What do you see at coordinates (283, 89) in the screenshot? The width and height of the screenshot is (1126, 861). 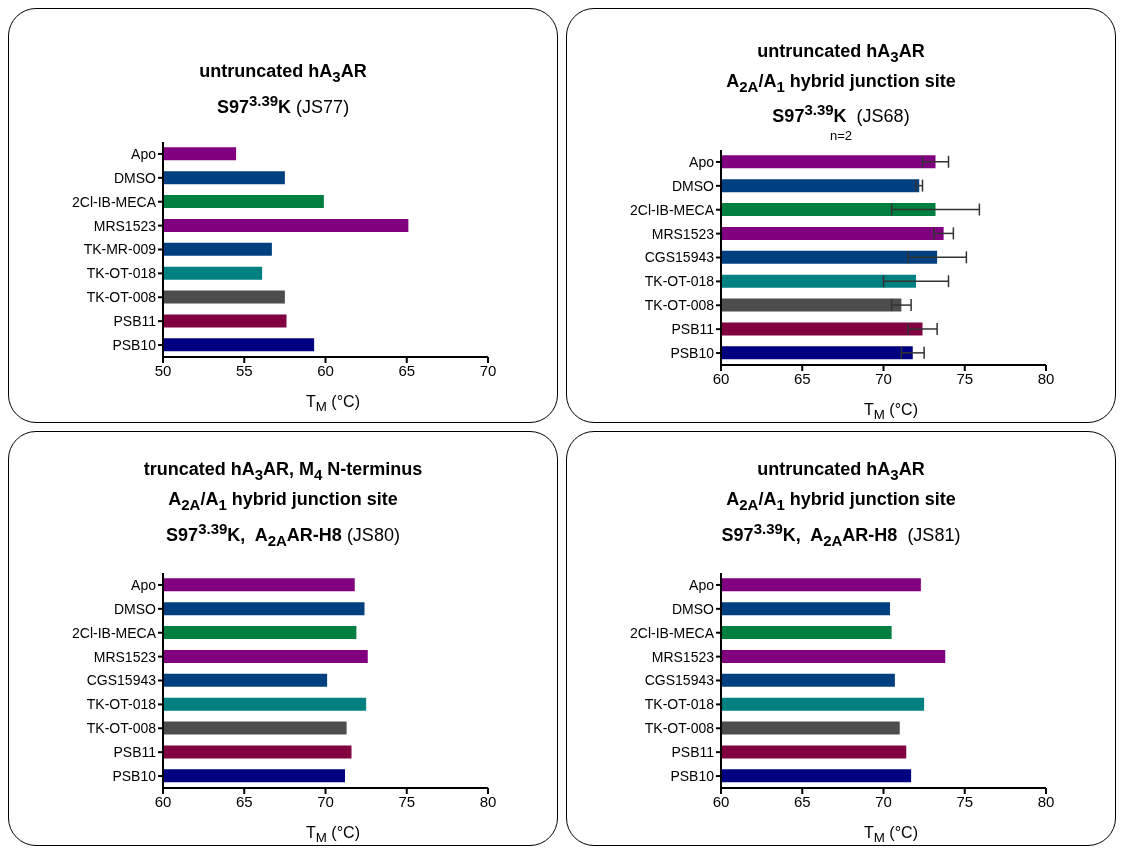 I see `chart-title: untruncated hA$_{3}$AR S97$^{3.39}$K (JS77)` at bounding box center [283, 89].